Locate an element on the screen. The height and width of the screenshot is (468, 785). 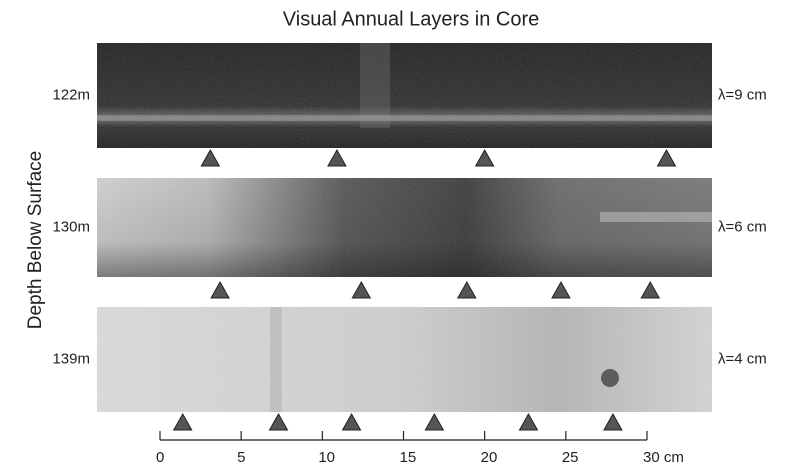
scale-tick-label: 0 is located at coordinates (160, 457).